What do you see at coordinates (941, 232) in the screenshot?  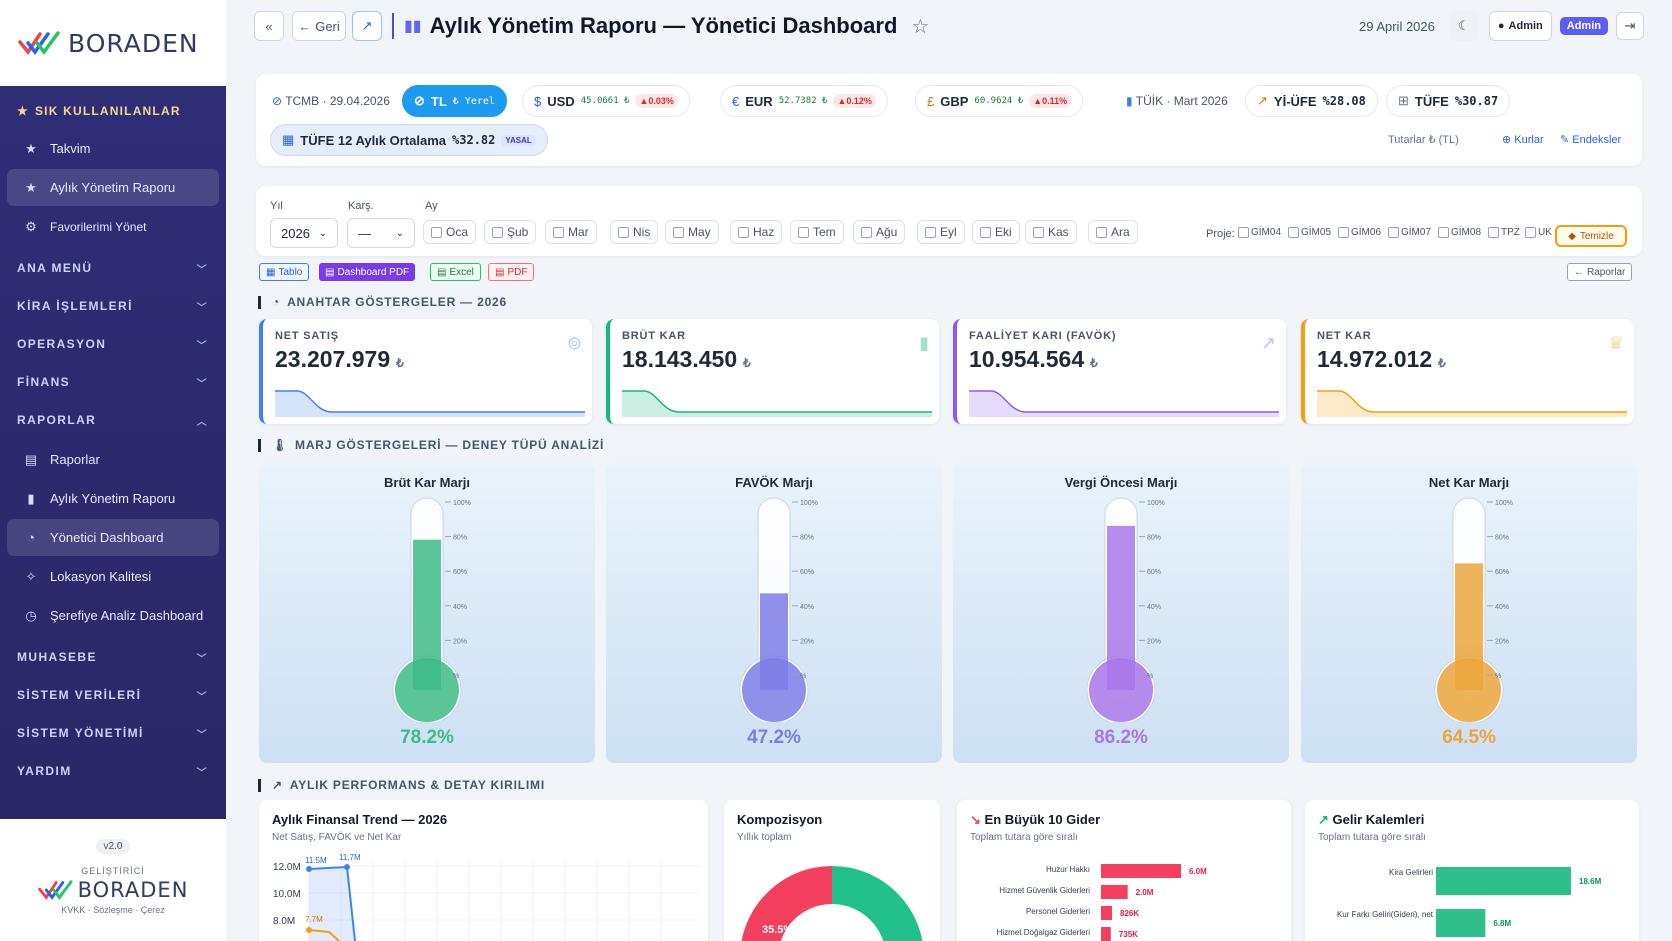 I see `month-checkbox-9: Eyl` at bounding box center [941, 232].